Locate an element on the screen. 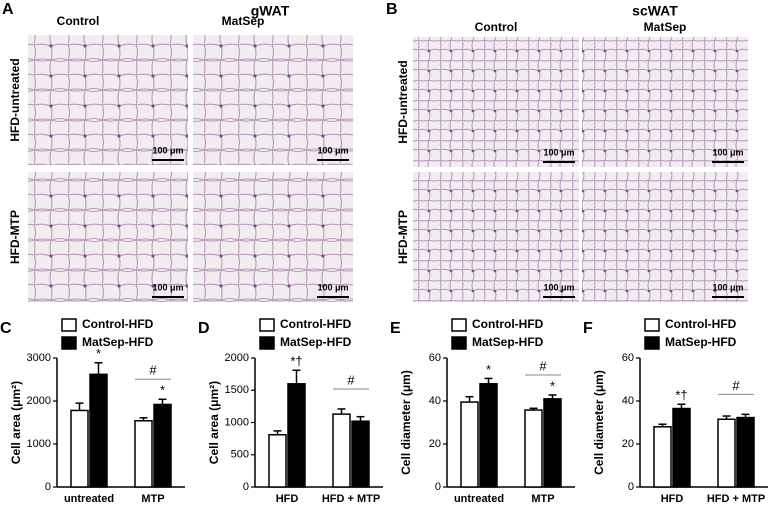 This screenshot has width=769, height=508. panel-letter: E is located at coordinates (395, 328).